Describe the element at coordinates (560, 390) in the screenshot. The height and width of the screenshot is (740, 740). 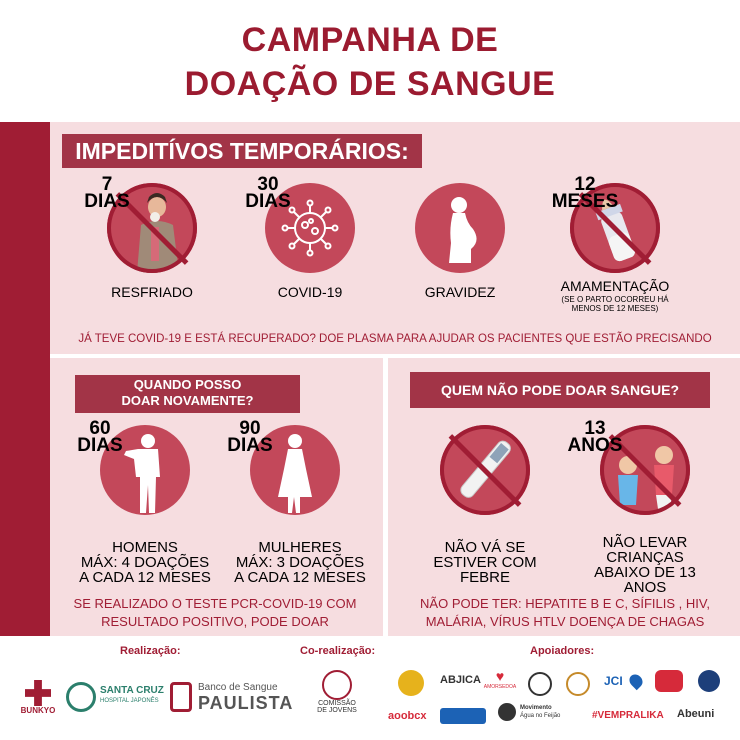
I see `quem-title: QUEM NÃO PODE DOAR SANGUE?` at that location.